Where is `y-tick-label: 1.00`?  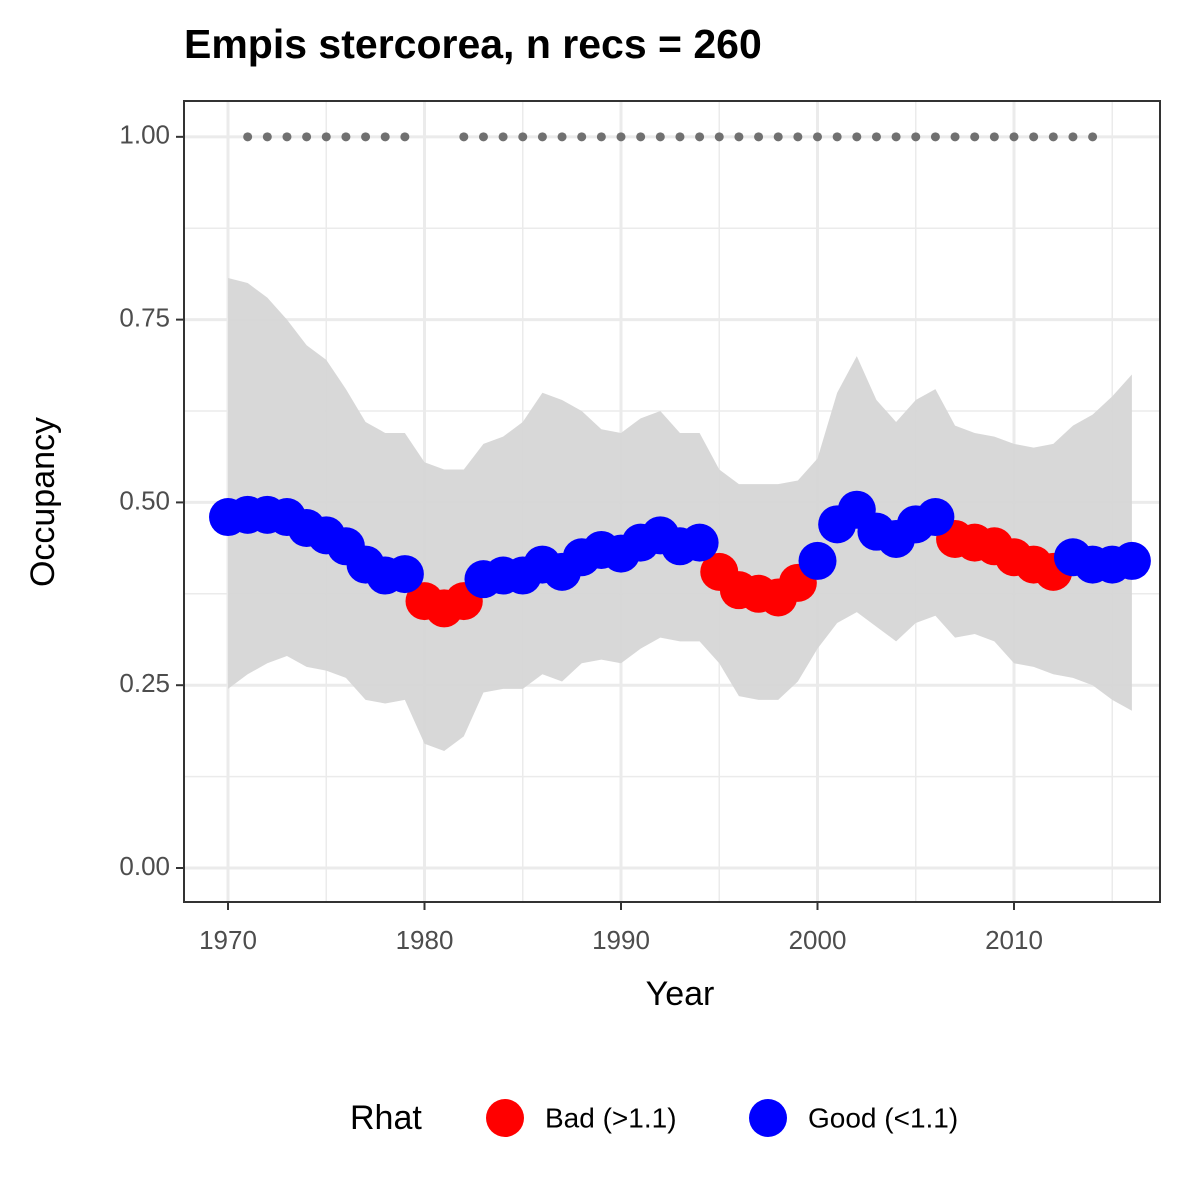
y-tick-label: 1.00 is located at coordinates (144, 135).